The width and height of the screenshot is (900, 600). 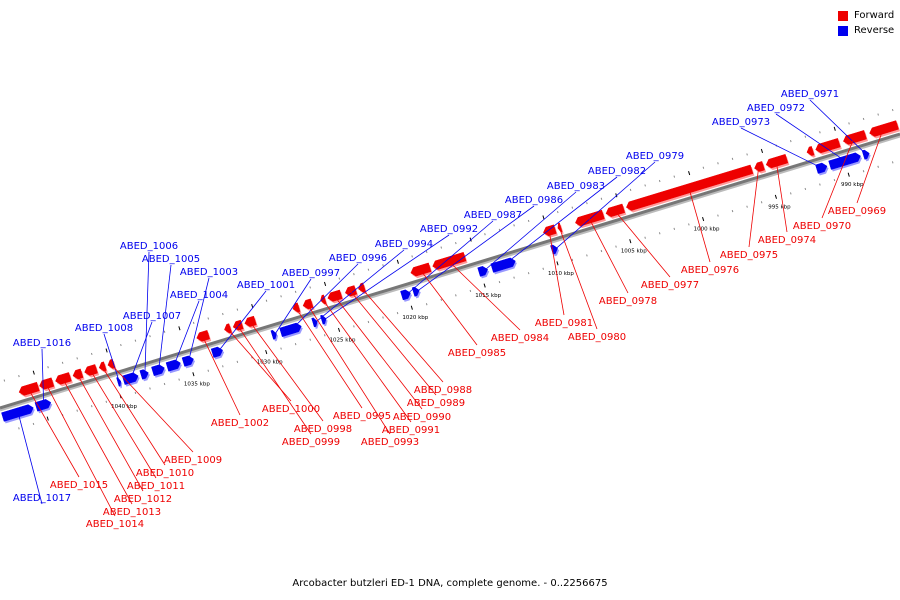 What do you see at coordinates (149, 246) in the screenshot?
I see `reverse-gene-label: ABED_1006` at bounding box center [149, 246].